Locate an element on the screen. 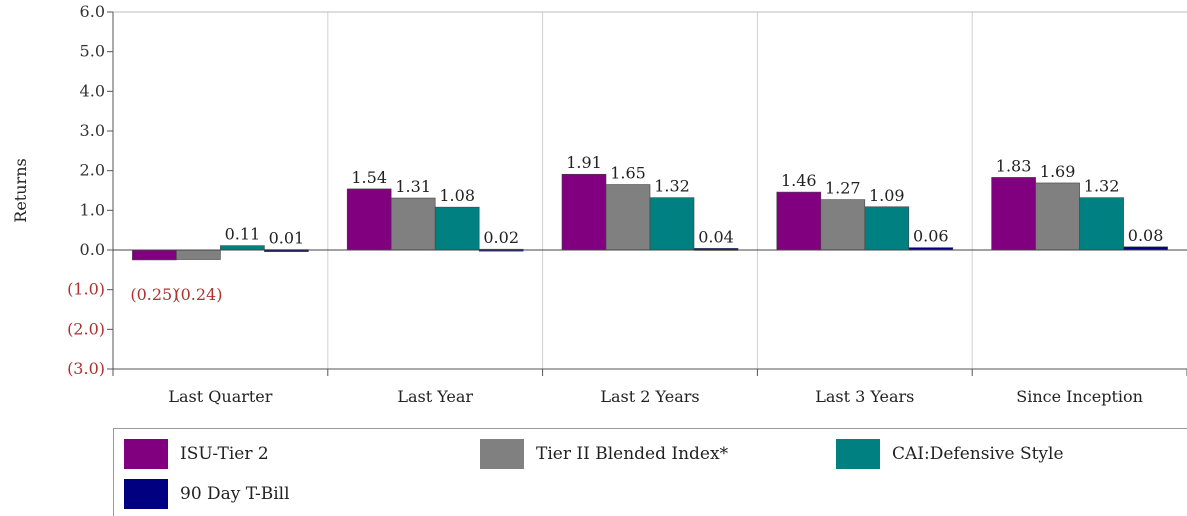  x-category-label: Last Quarter is located at coordinates (220, 396).